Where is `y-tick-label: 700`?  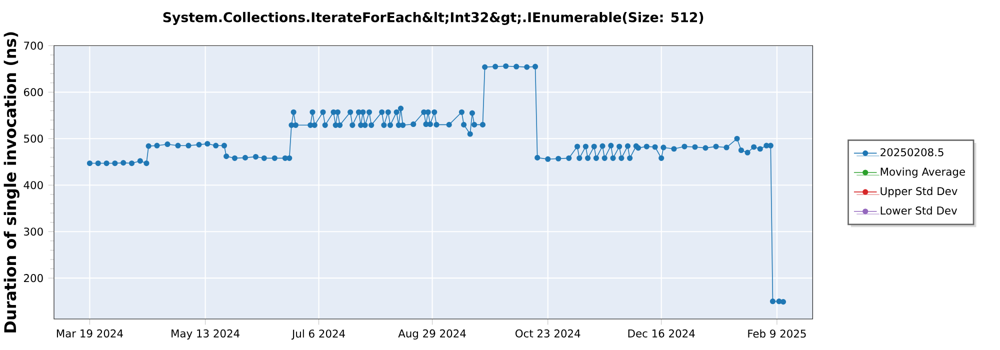
y-tick-label: 700 is located at coordinates (33, 46).